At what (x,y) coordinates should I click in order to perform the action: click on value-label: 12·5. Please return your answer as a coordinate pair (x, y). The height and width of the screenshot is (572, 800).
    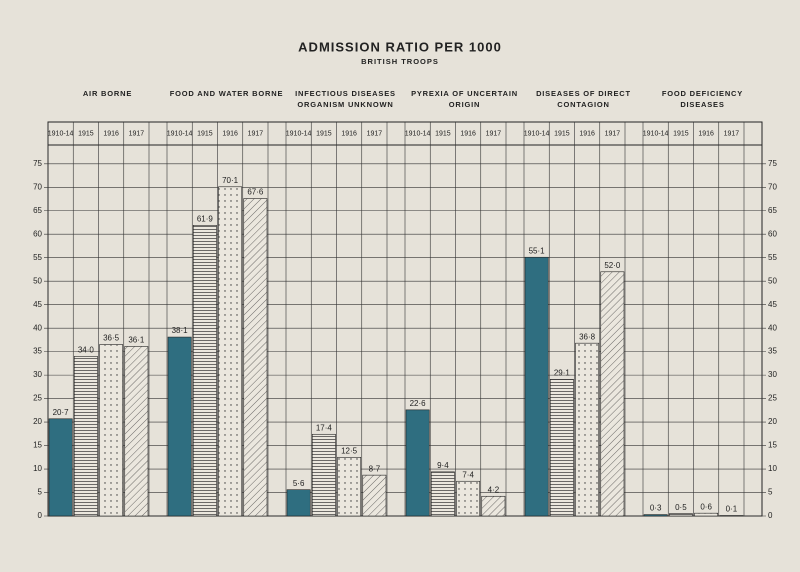
    Looking at the image, I should click on (349, 450).